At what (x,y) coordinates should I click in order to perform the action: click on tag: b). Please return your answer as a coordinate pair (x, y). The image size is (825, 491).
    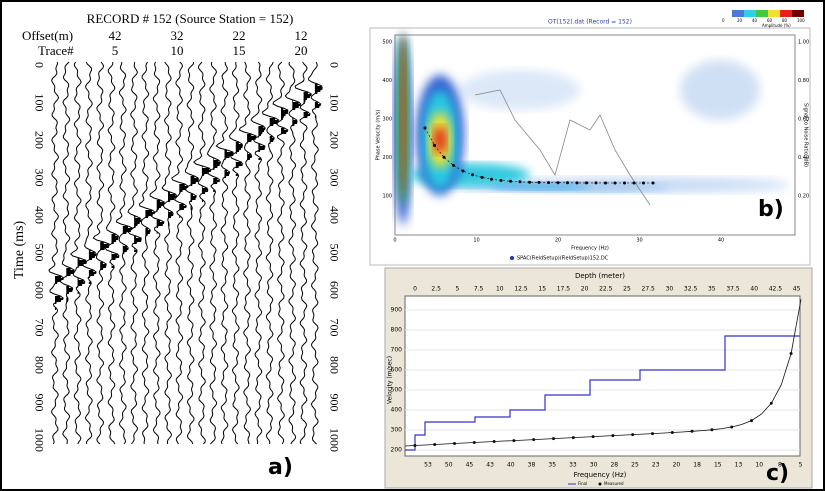
    Looking at the image, I should click on (771, 209).